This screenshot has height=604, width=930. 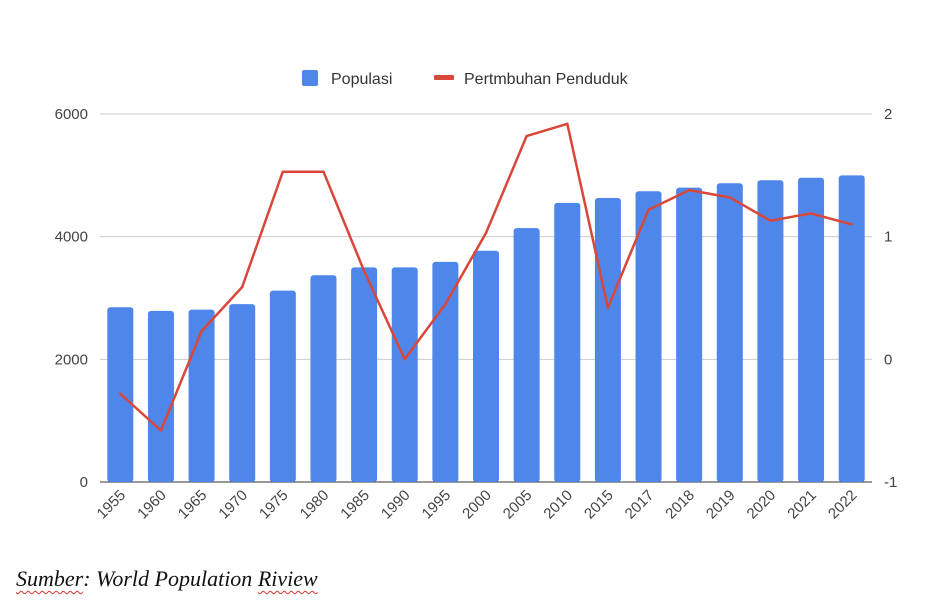 What do you see at coordinates (50, 578) in the screenshot?
I see `source-prefix: Sumber` at bounding box center [50, 578].